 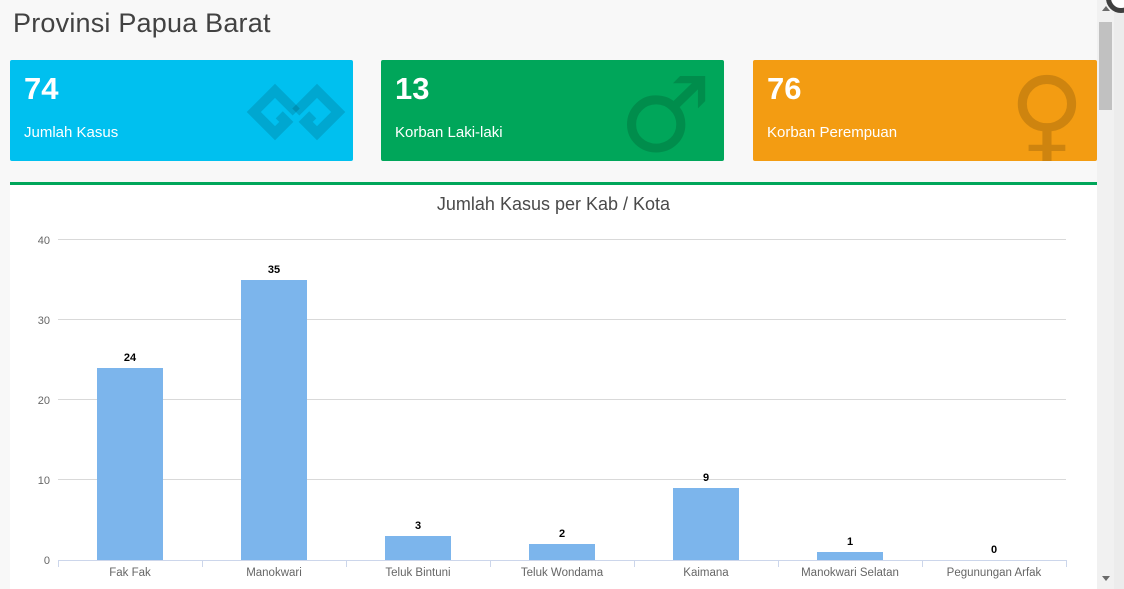 I want to click on triangle-down-icon, so click(x=1105, y=578).